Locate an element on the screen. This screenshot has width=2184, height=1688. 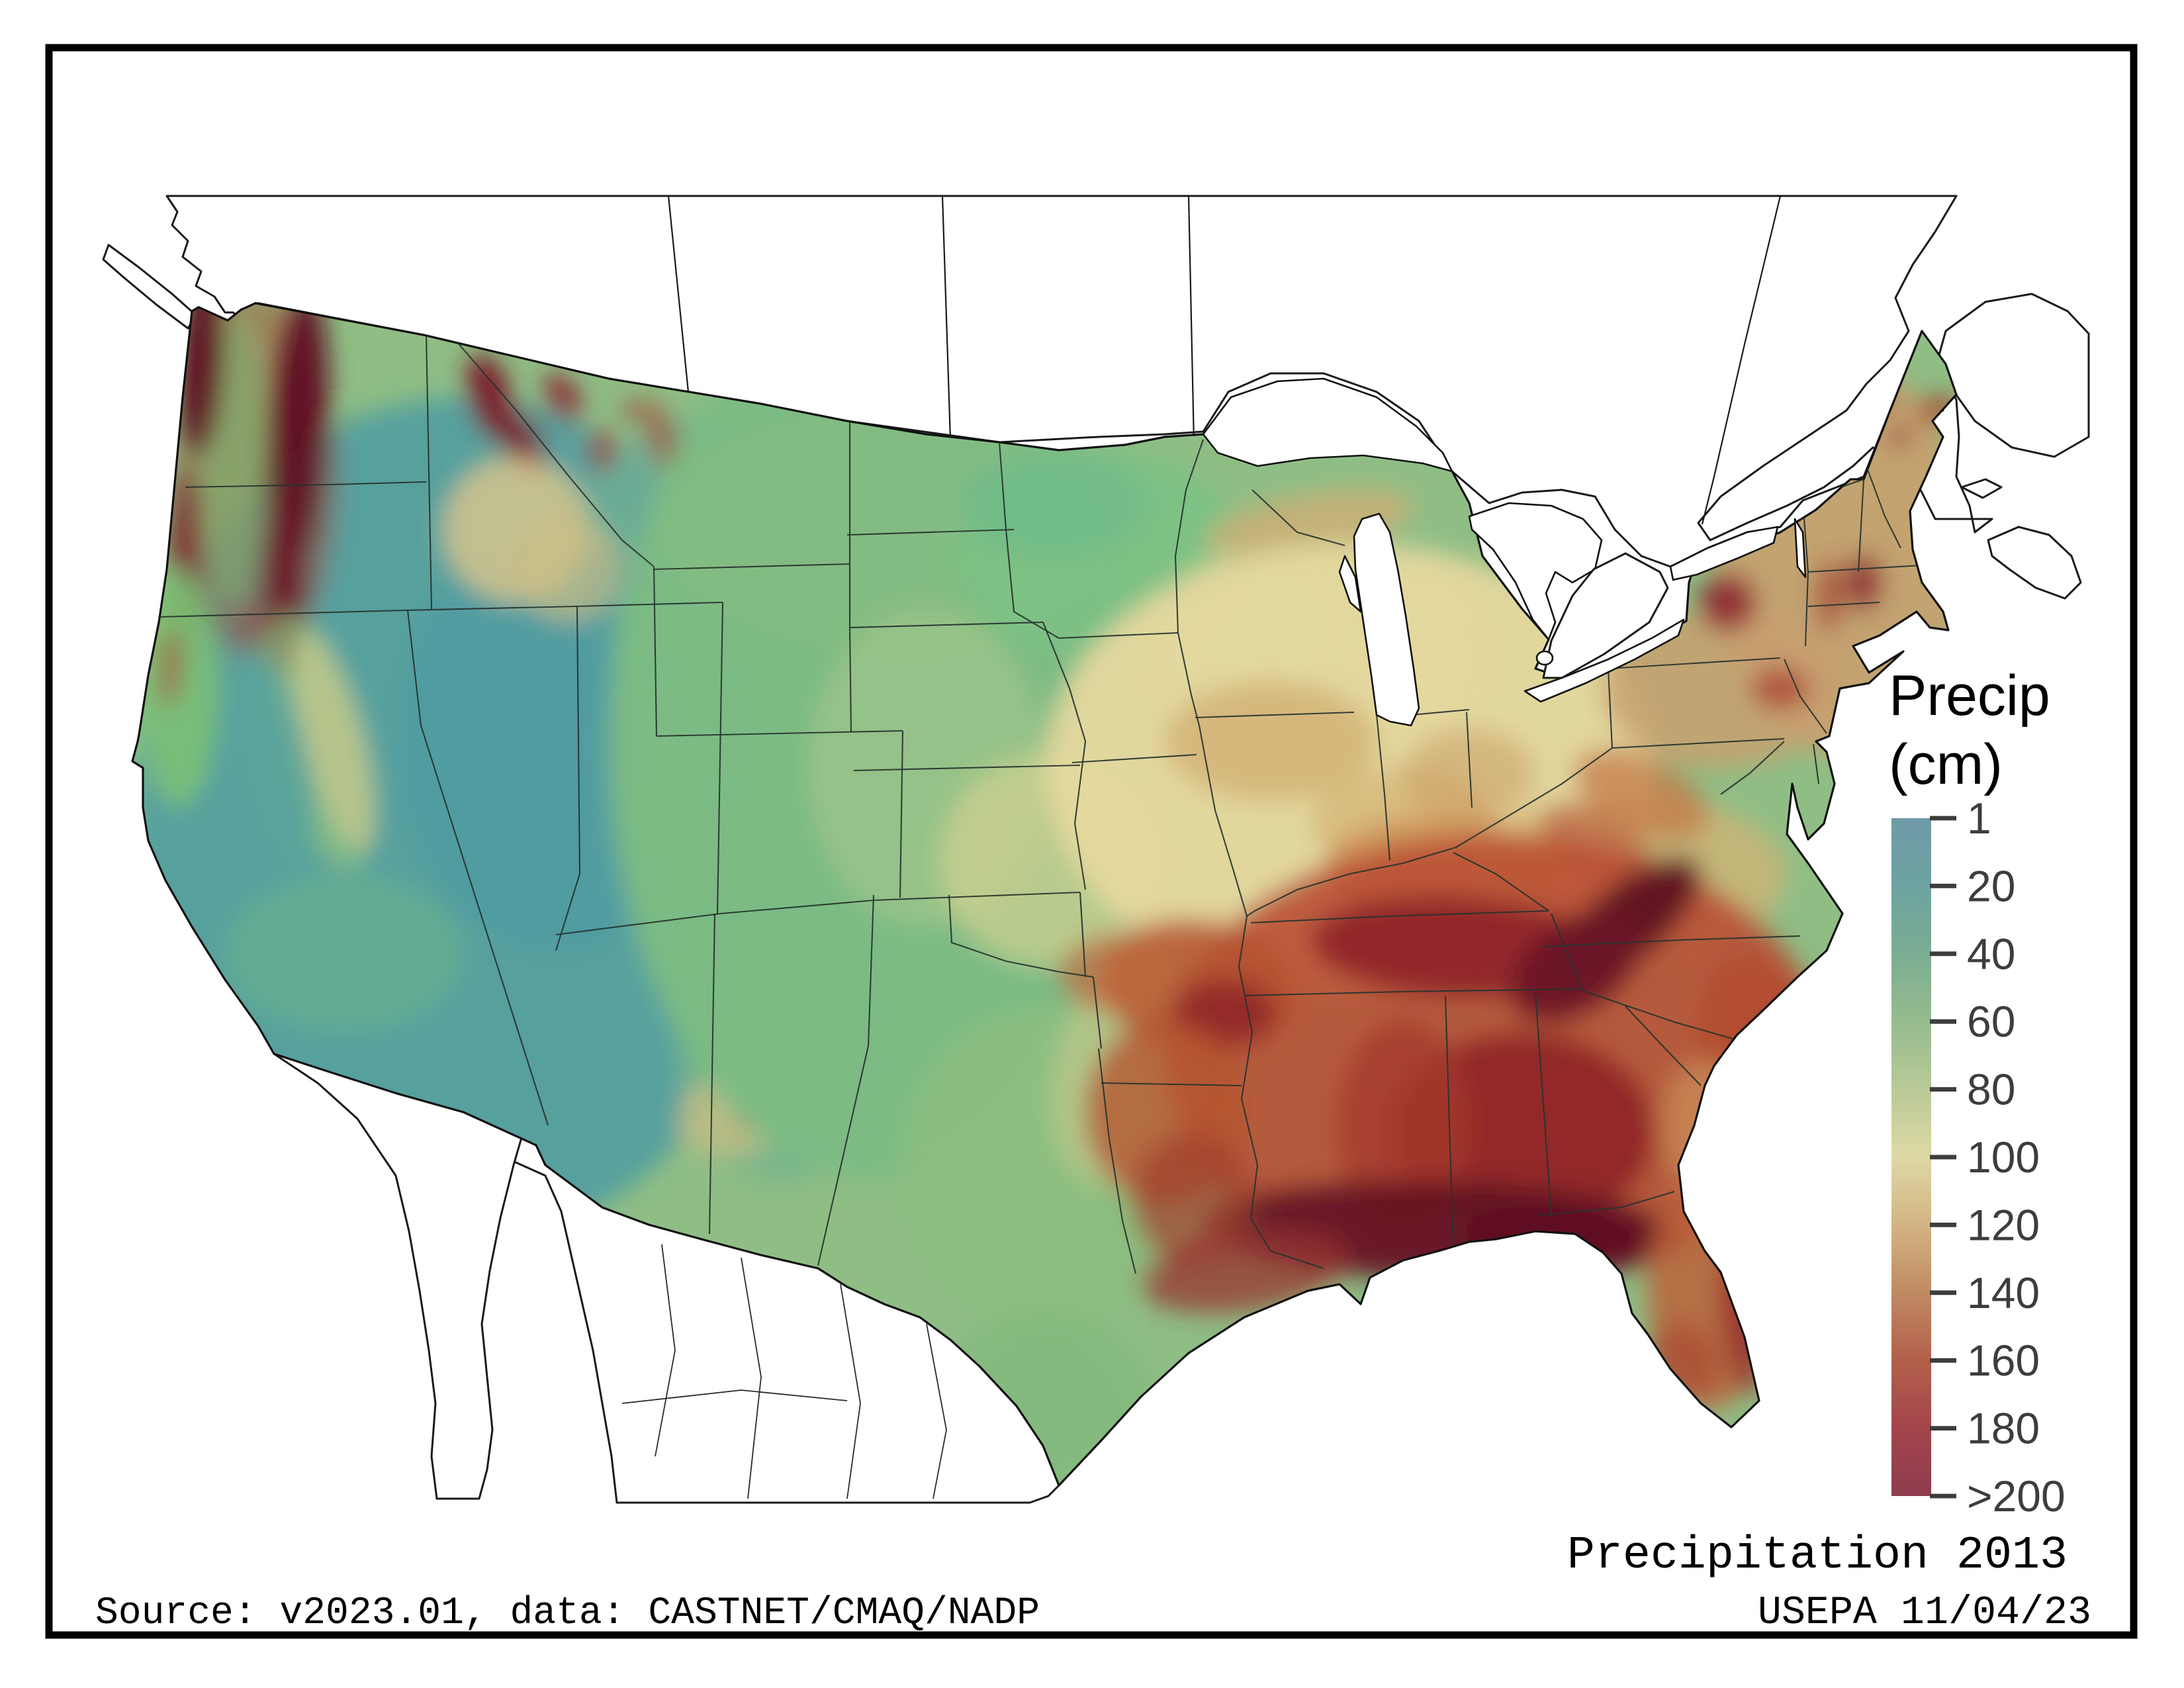
map-title: Precipitation 2013 is located at coordinates (1817, 1556).